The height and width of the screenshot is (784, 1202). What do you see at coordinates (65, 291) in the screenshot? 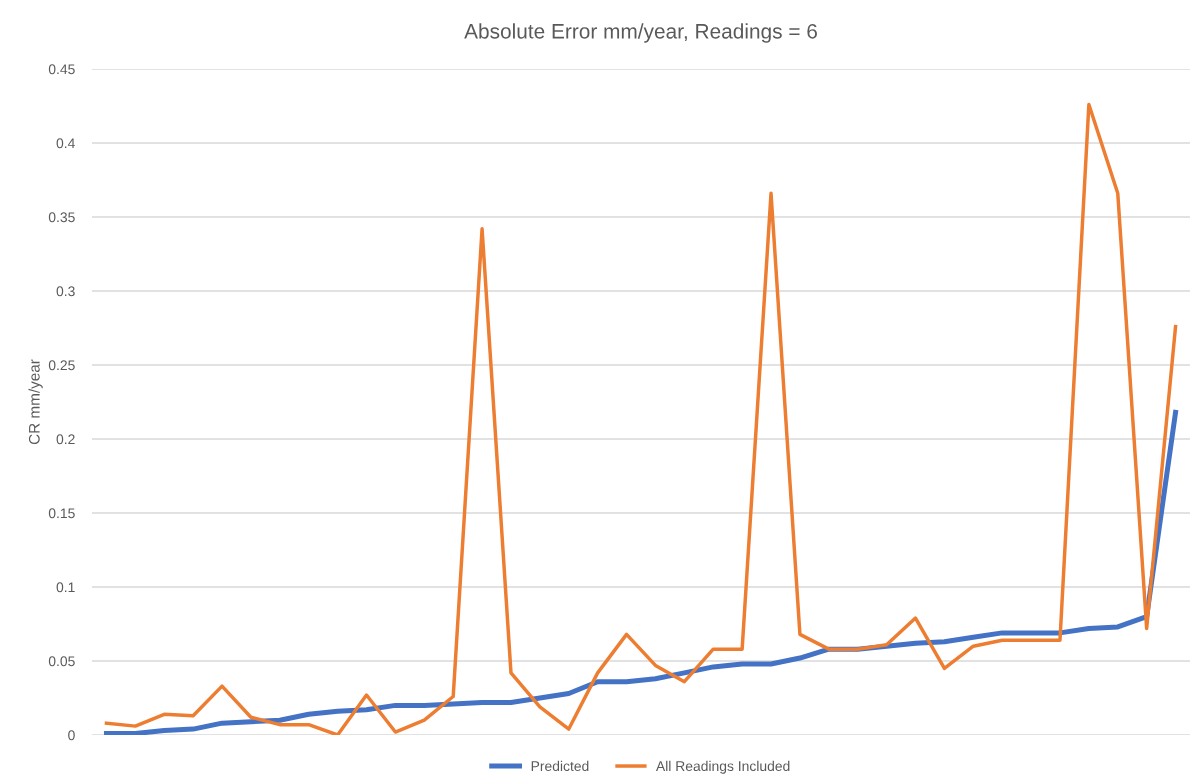
I see `y-tick-label: 0.3` at bounding box center [65, 291].